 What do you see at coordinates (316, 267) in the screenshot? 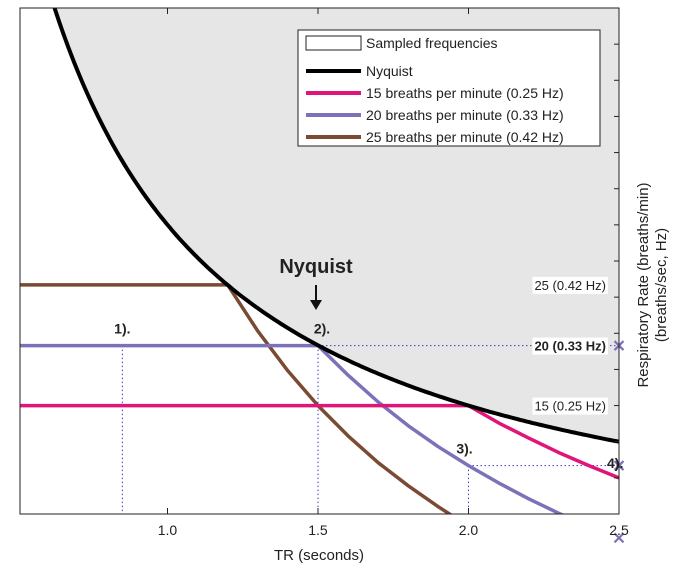
I see `nyquist-annotation: Nyquist` at bounding box center [316, 267].